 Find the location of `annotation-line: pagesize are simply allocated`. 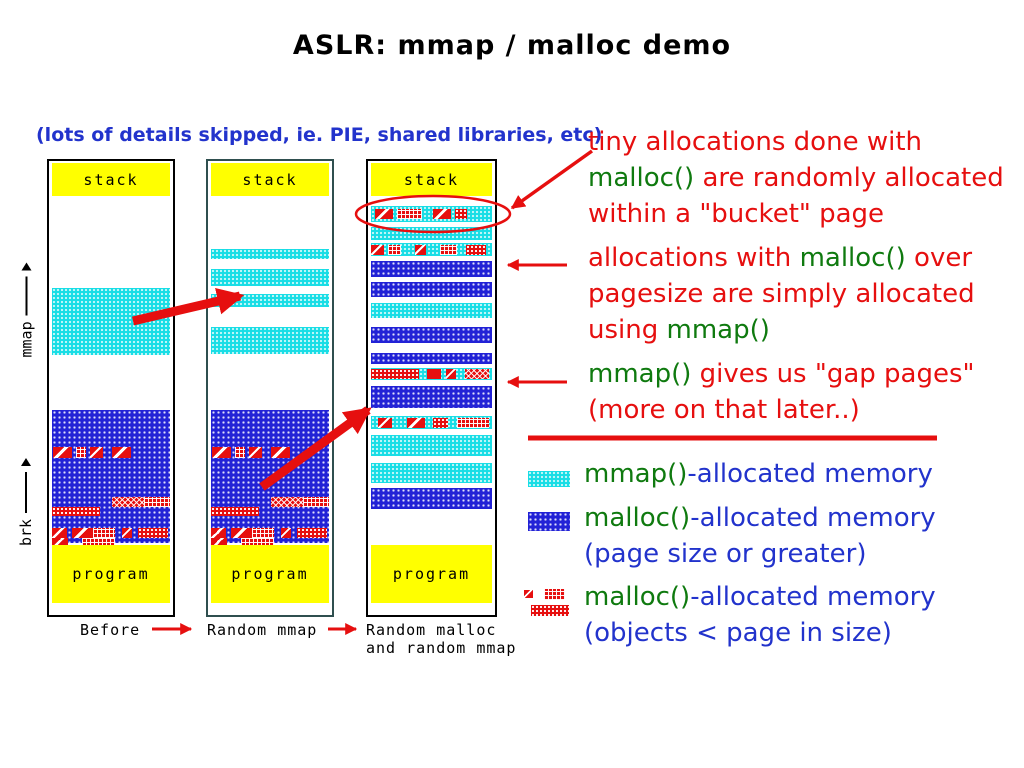

annotation-line: pagesize are simply allocated is located at coordinates (781, 294).